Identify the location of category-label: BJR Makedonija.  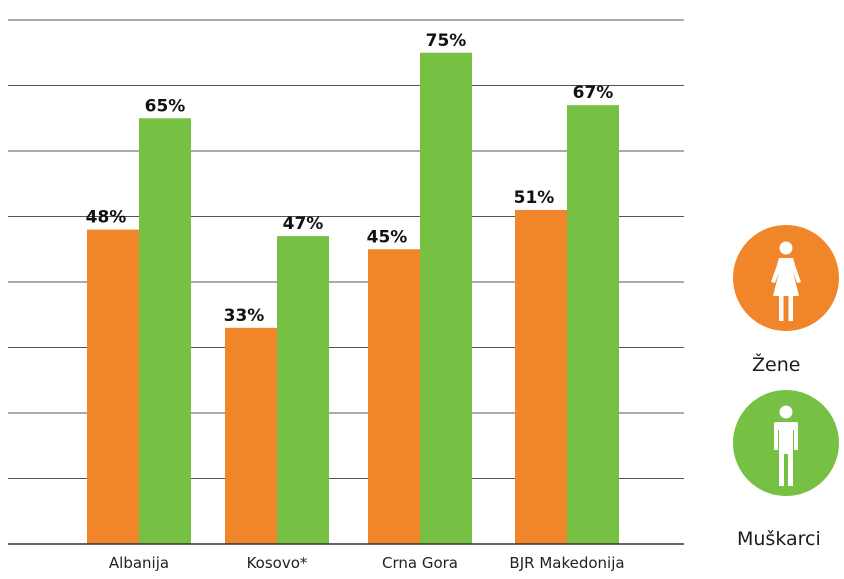
(566, 563).